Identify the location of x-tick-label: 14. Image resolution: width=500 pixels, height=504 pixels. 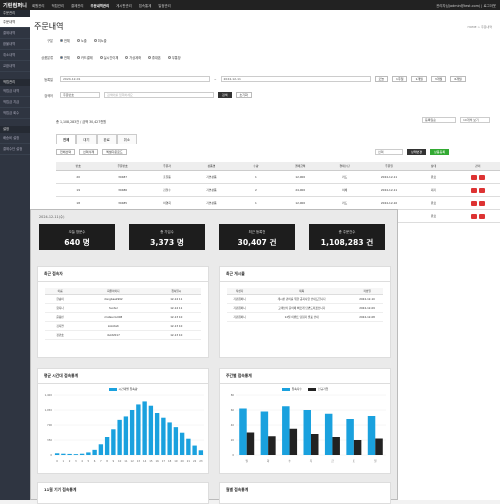
(145, 461).